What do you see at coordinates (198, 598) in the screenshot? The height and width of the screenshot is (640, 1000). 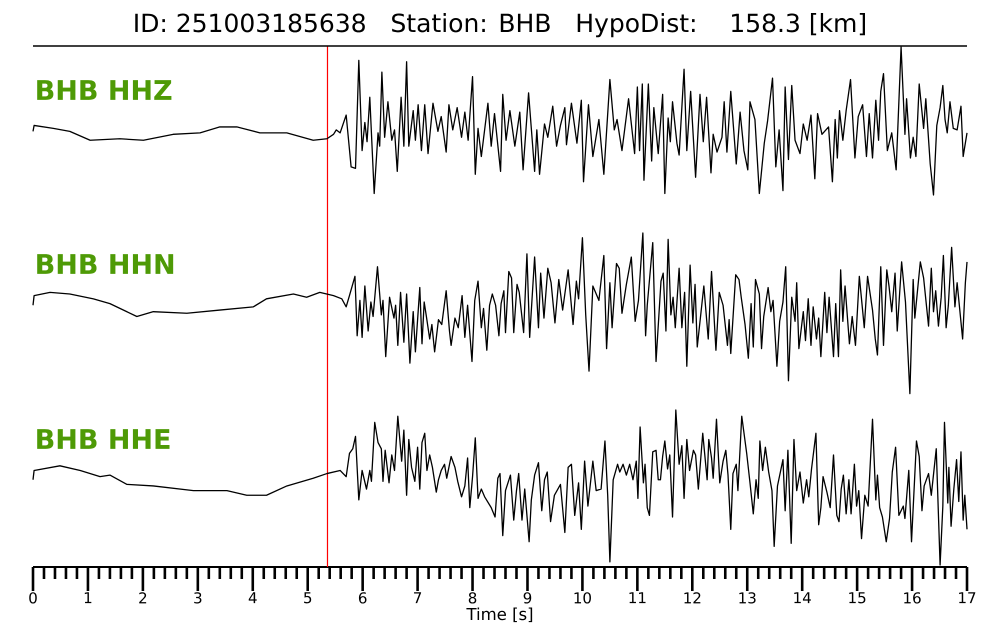 I see `x-tick-label: 3` at bounding box center [198, 598].